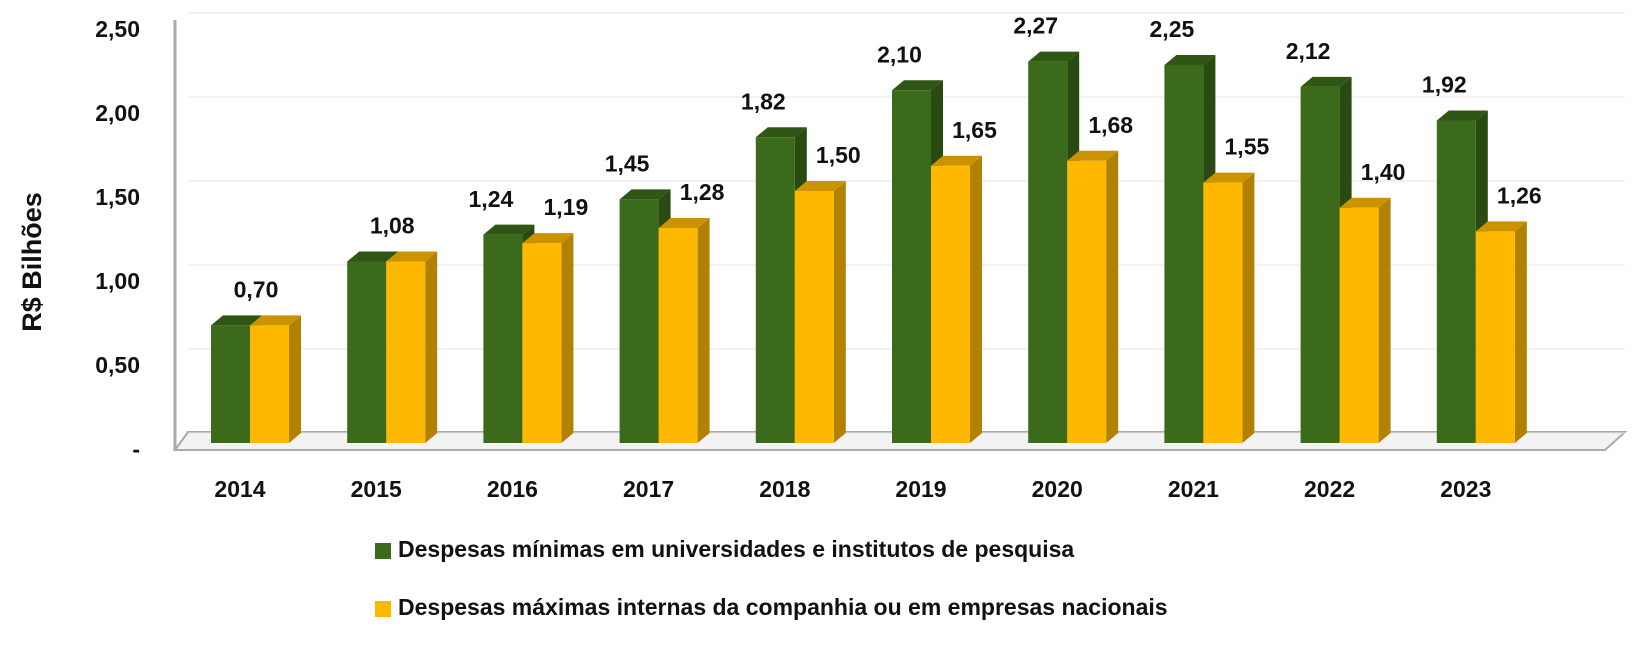  I want to click on y-tick-label: 2,50, so click(117, 29).